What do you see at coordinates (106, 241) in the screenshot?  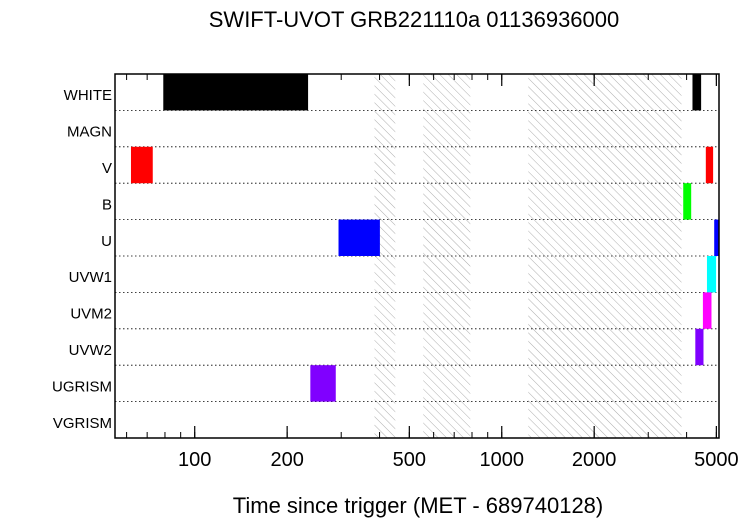 I see `filter-label-u: U` at bounding box center [106, 241].